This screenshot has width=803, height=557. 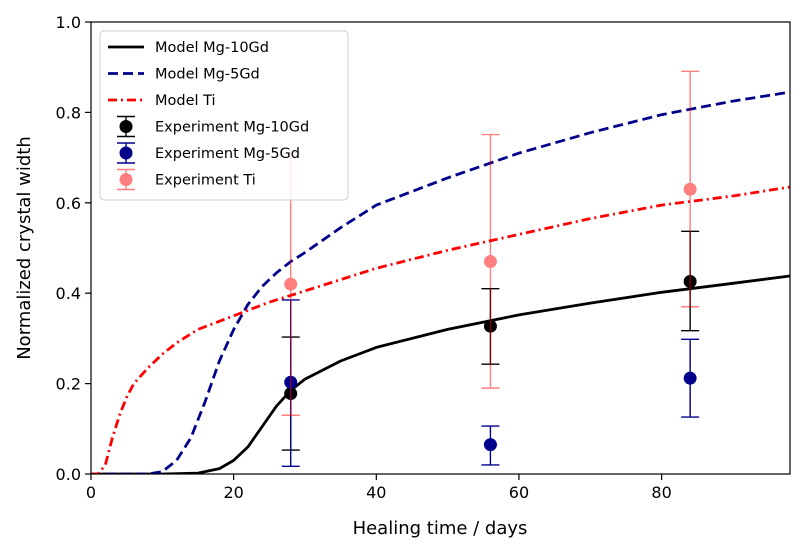 What do you see at coordinates (207, 75) in the screenshot?
I see `legend-label-model-mg-5gd: Model Mg-5Gd` at bounding box center [207, 75].